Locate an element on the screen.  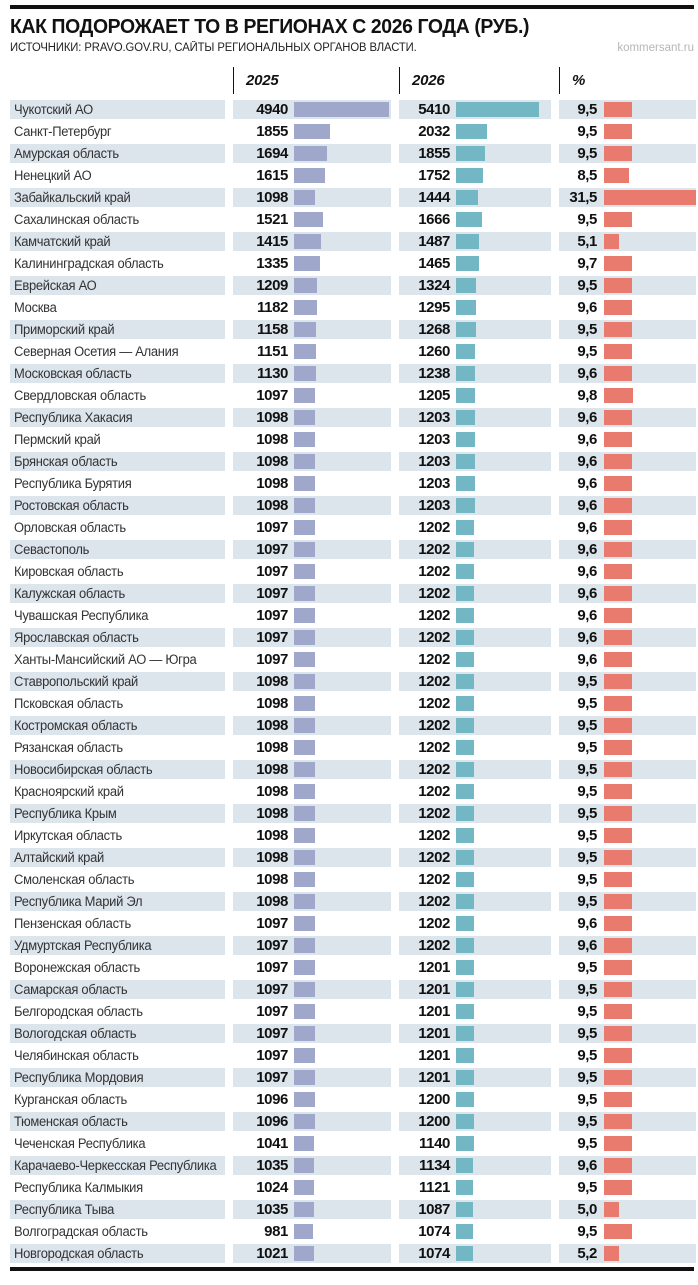
region-name: Волгоградская область is located at coordinates (81, 1231).